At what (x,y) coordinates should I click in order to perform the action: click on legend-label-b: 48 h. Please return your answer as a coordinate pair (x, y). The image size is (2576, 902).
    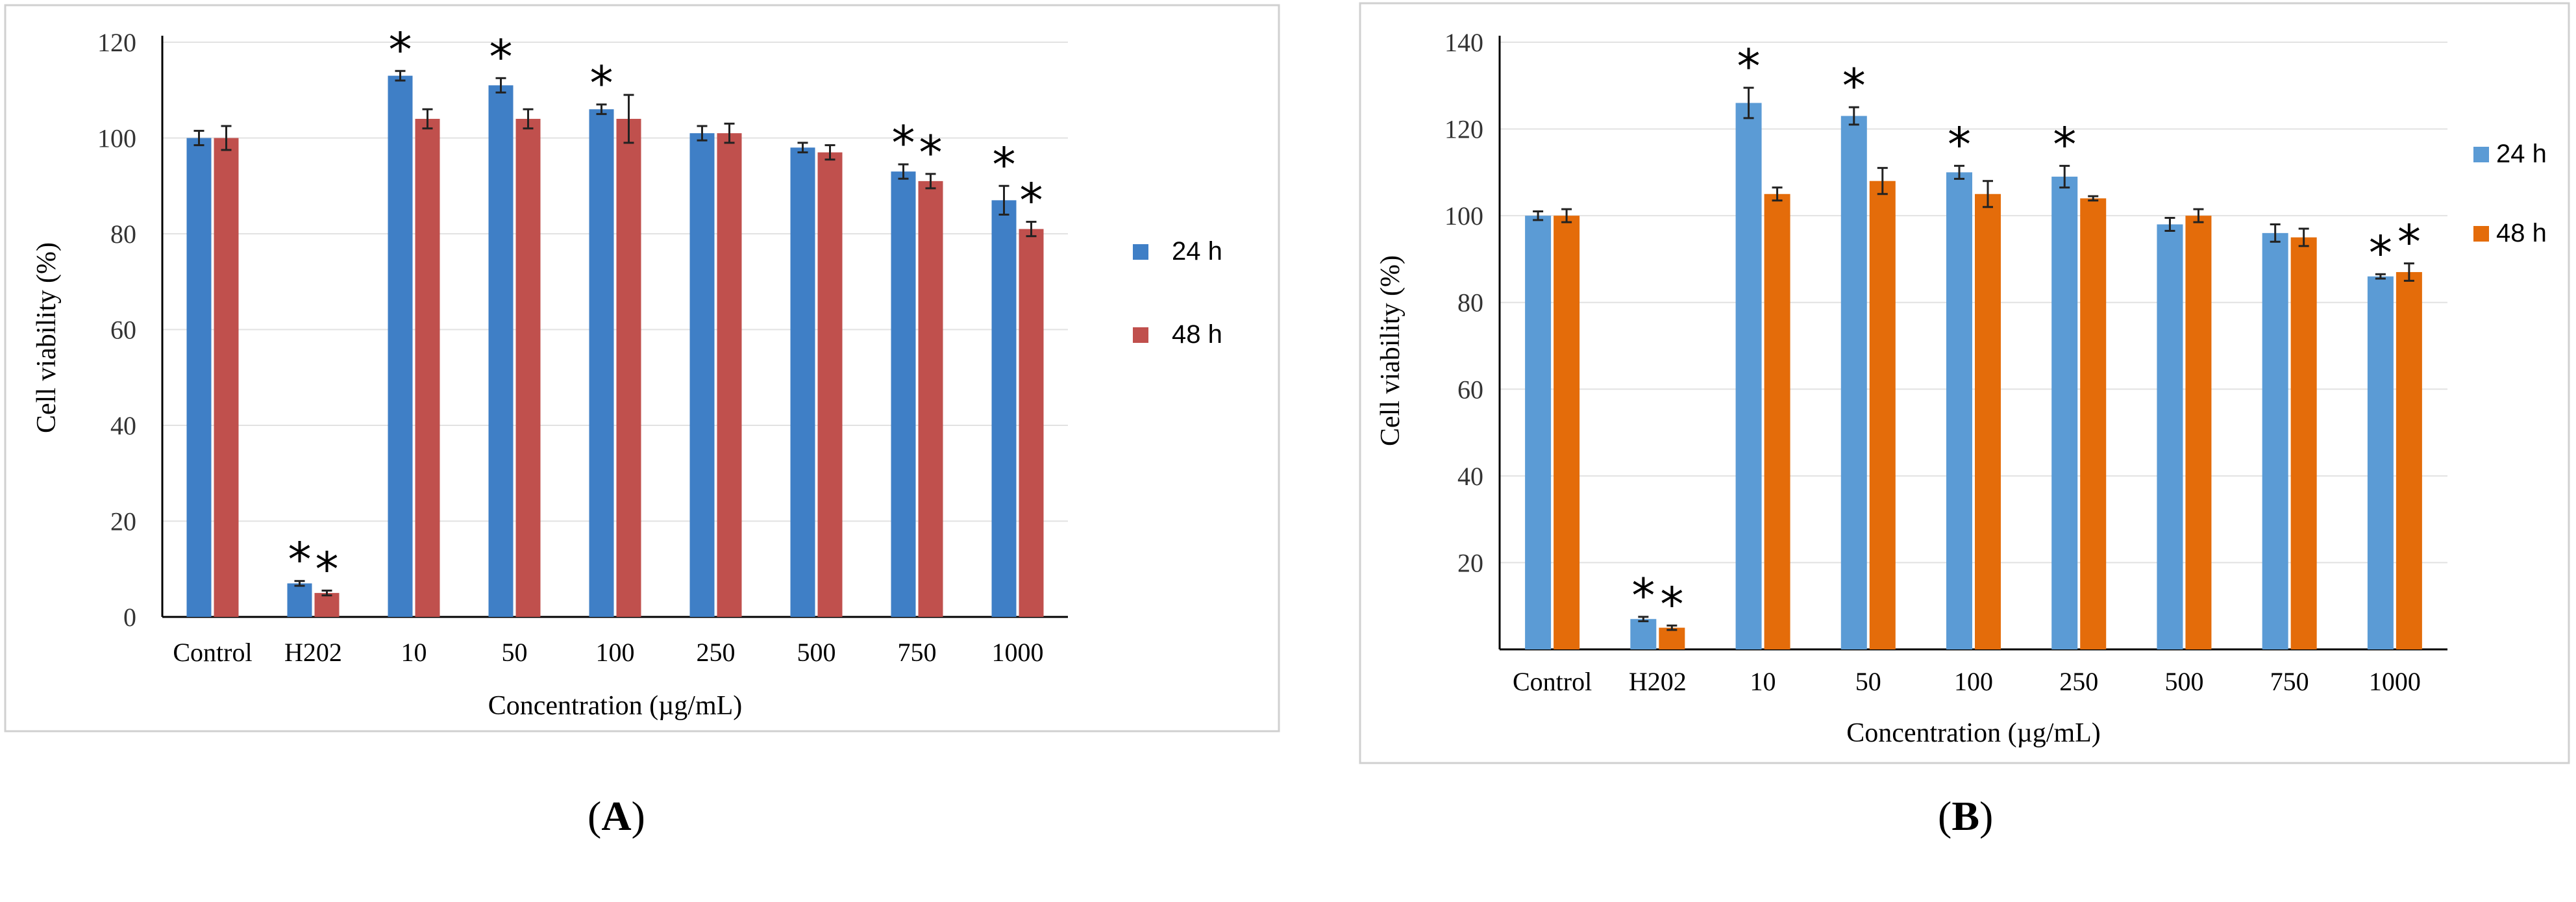
    Looking at the image, I should click on (2521, 233).